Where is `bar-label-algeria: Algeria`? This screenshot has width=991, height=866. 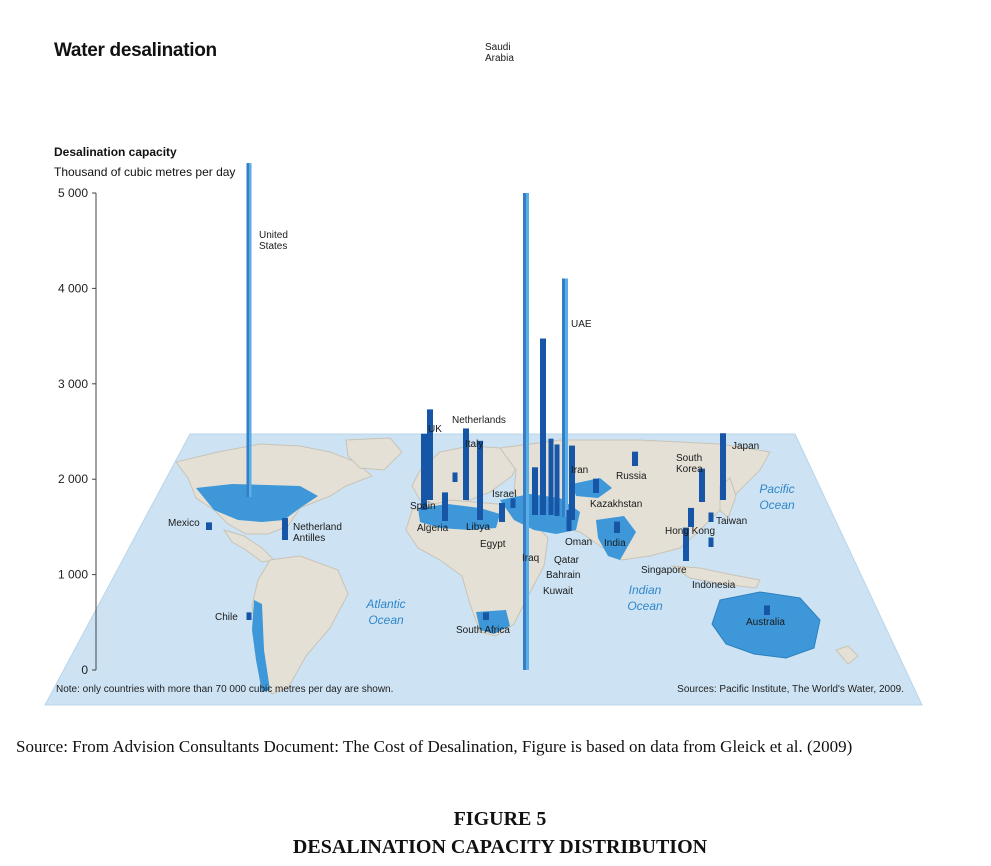
bar-label-algeria: Algeria is located at coordinates (433, 528).